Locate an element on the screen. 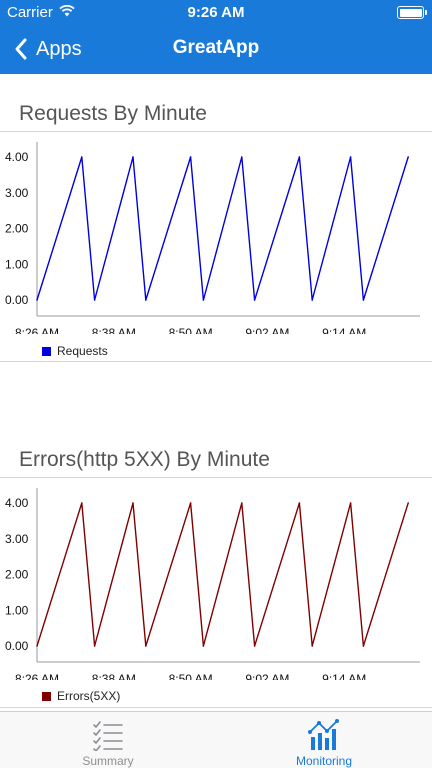 The height and width of the screenshot is (768, 432). back-button: Apps is located at coordinates (45, 49).